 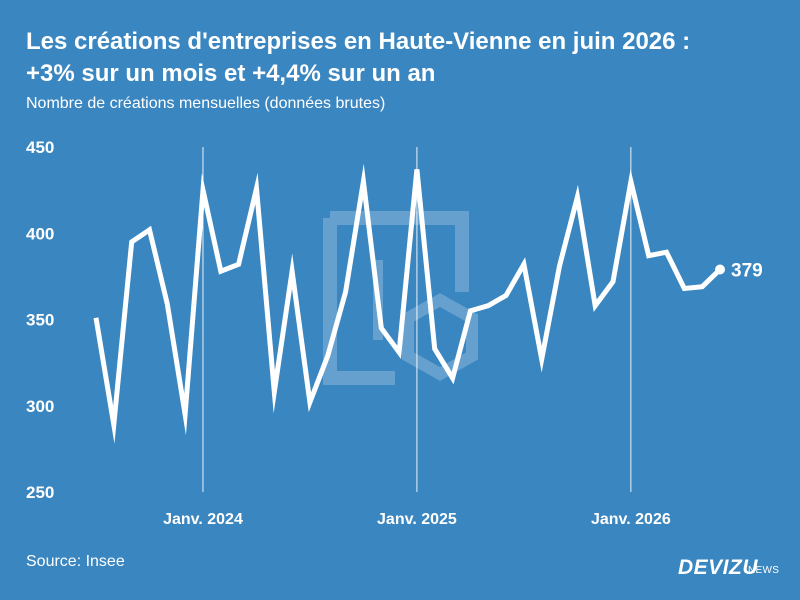 I want to click on last-point-marker, so click(x=720, y=269).